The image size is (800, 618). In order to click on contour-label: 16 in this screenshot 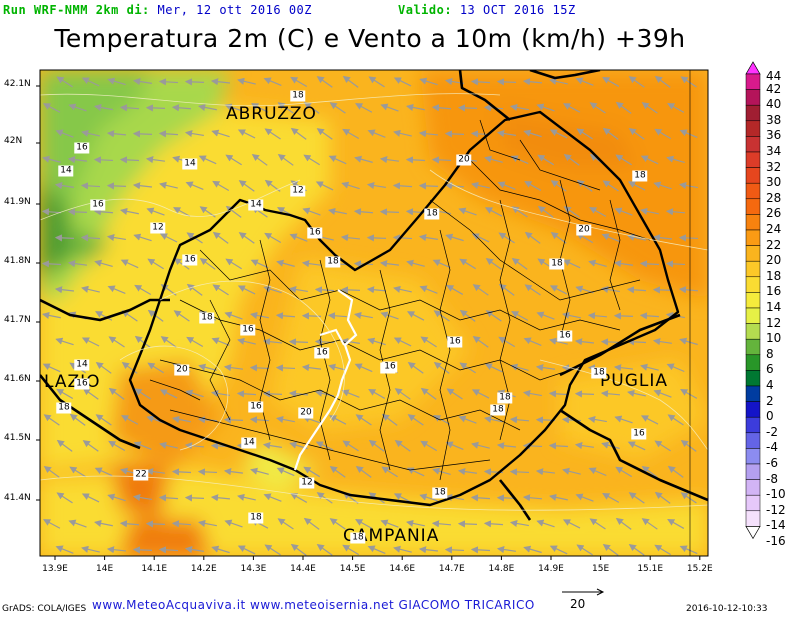, I will do `click(256, 407)`.